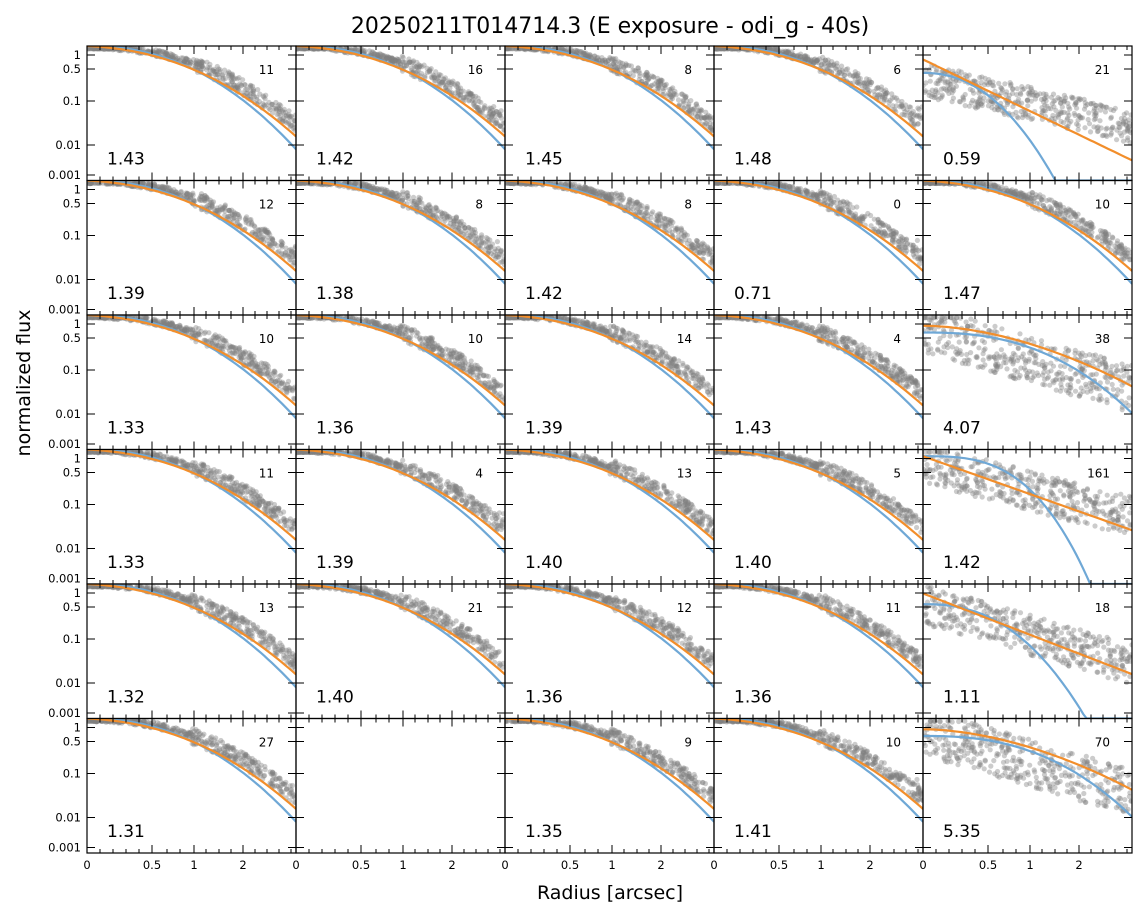 The width and height of the screenshot is (1147, 918). I want to click on panel-fwhm-label: 1.43, so click(126, 160).